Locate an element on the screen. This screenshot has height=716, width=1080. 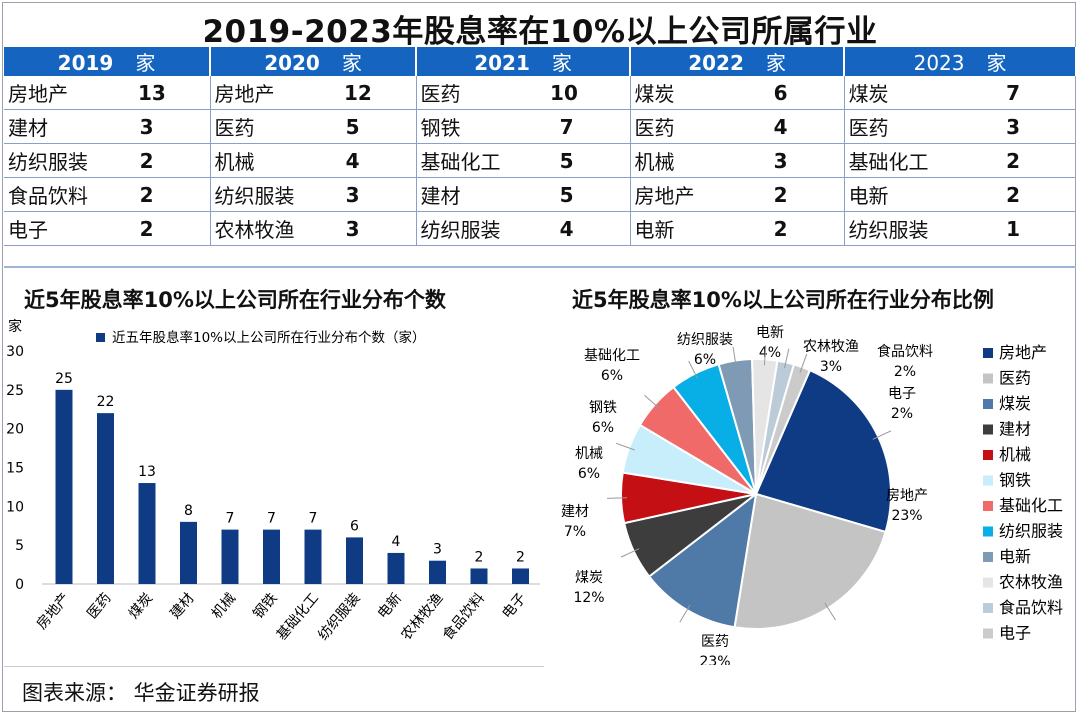
industry-cell: 建材 is located at coordinates (481, 194).